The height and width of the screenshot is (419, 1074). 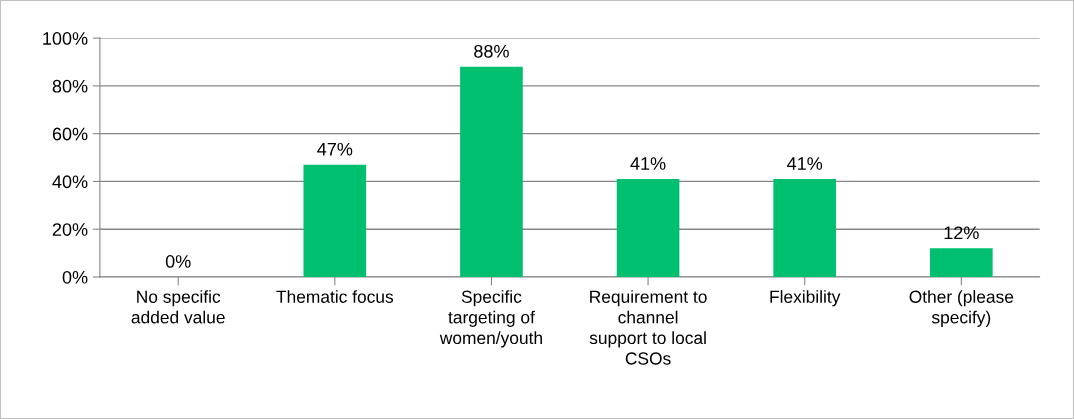 What do you see at coordinates (335, 296) in the screenshot?
I see `x-tick-label: Thematic focus` at bounding box center [335, 296].